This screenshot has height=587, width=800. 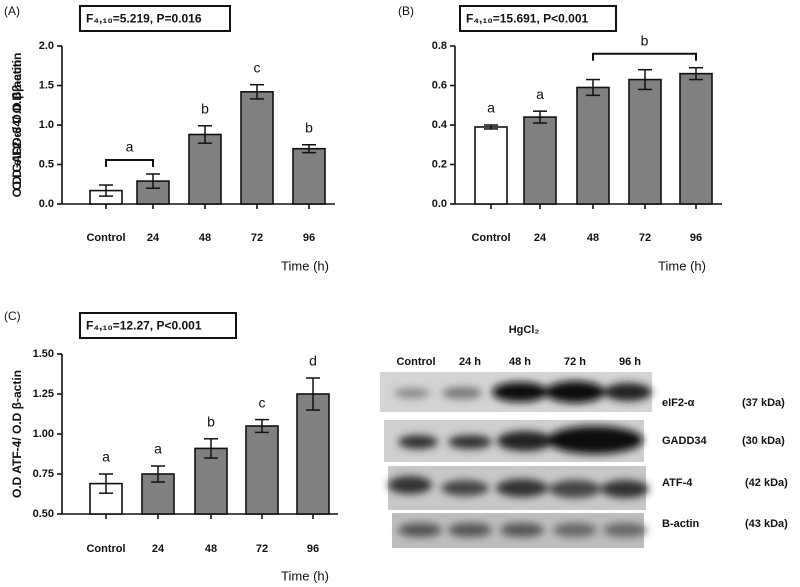 I want to click on y-tick-label: 1.0, so click(x=46, y=125).